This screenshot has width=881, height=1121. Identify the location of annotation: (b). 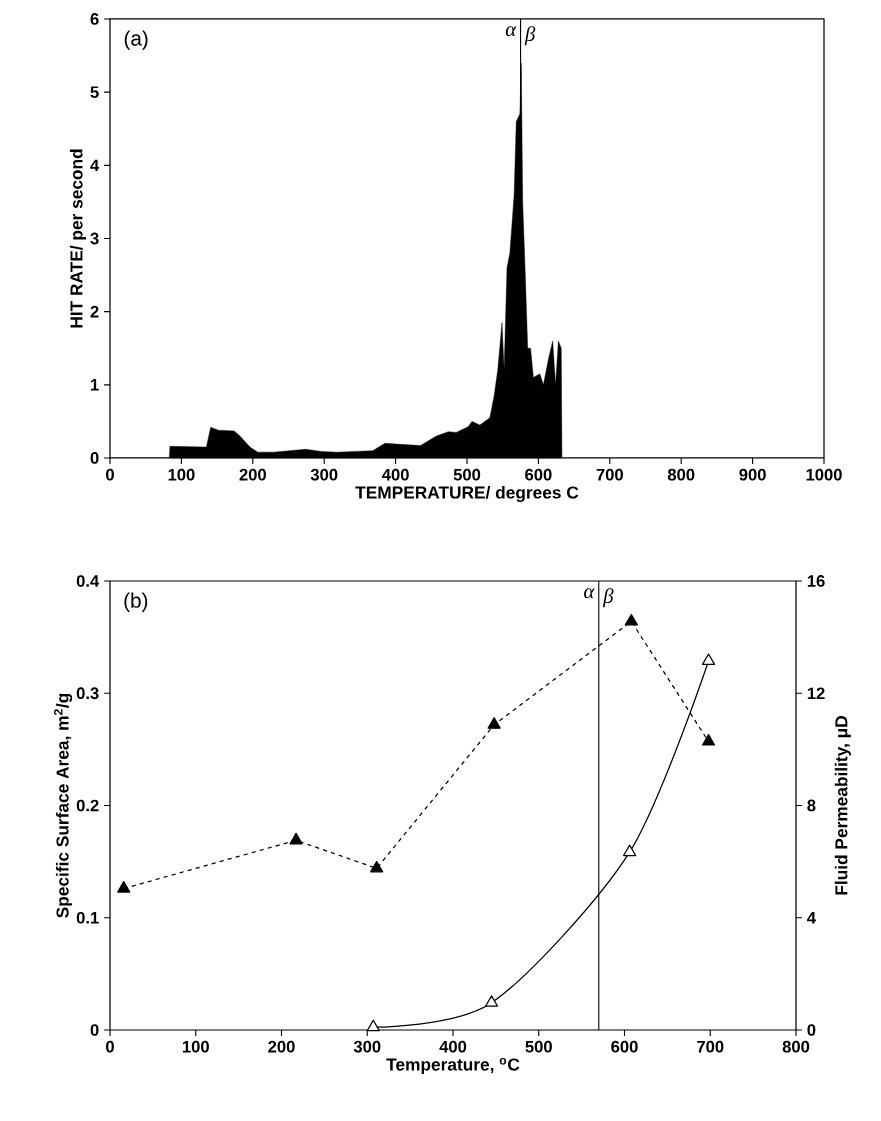
(136, 602).